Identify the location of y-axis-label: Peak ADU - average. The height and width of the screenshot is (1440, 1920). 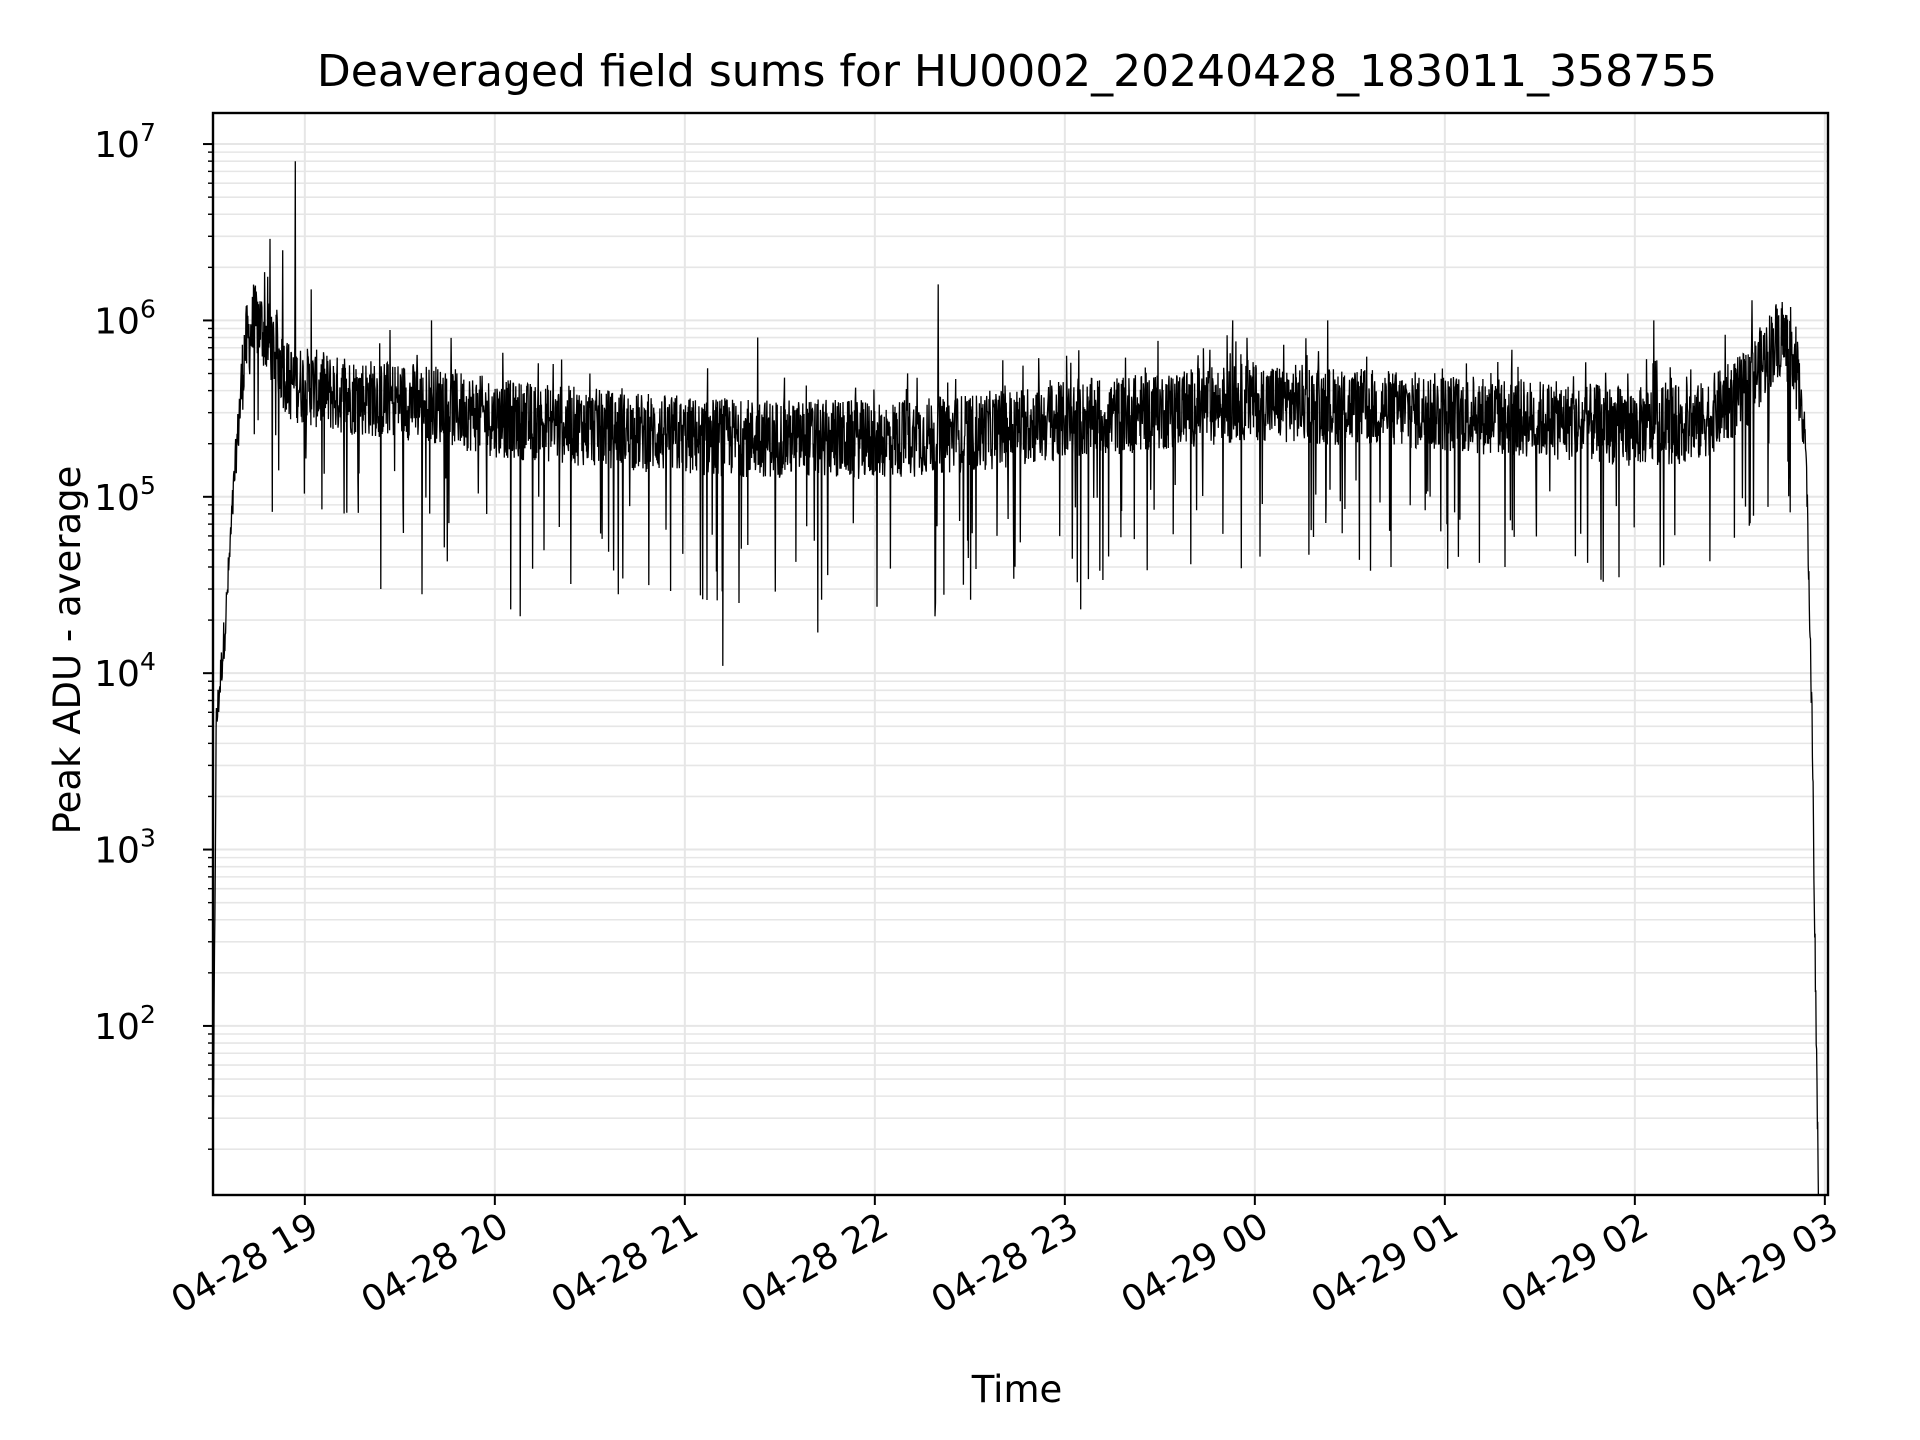
(67, 650).